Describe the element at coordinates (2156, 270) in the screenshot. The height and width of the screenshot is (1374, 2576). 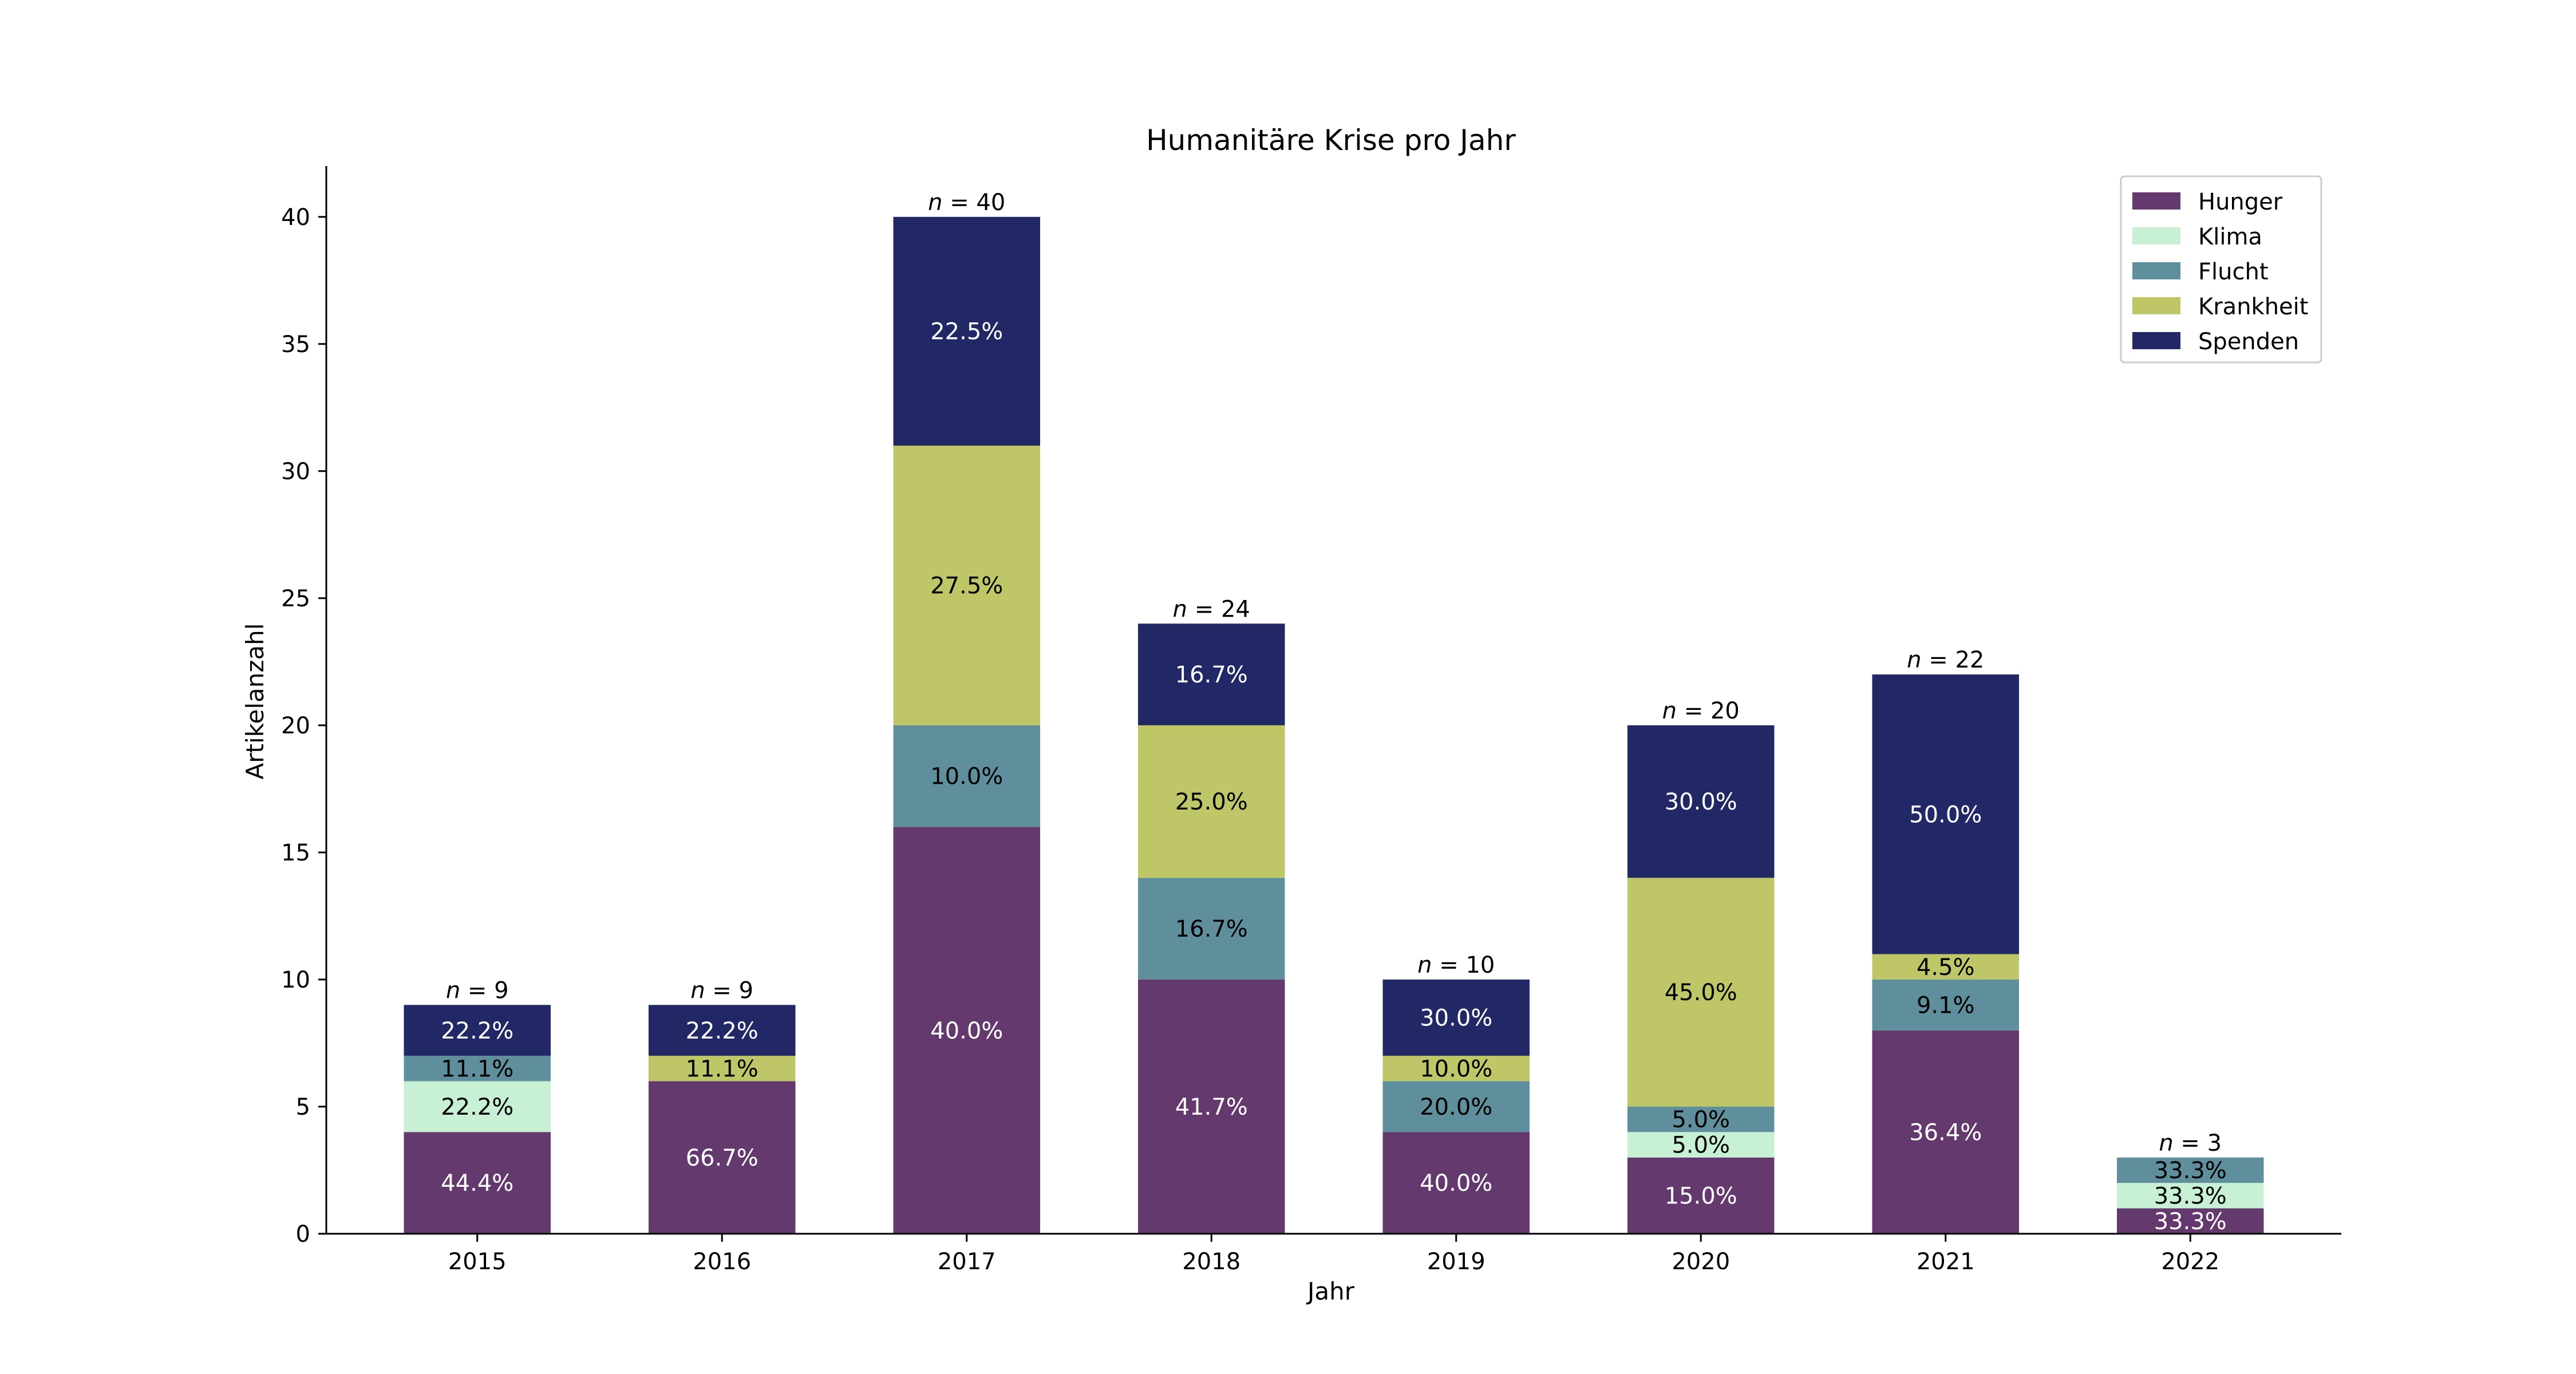
I see `legend-swatch-flucht` at that location.